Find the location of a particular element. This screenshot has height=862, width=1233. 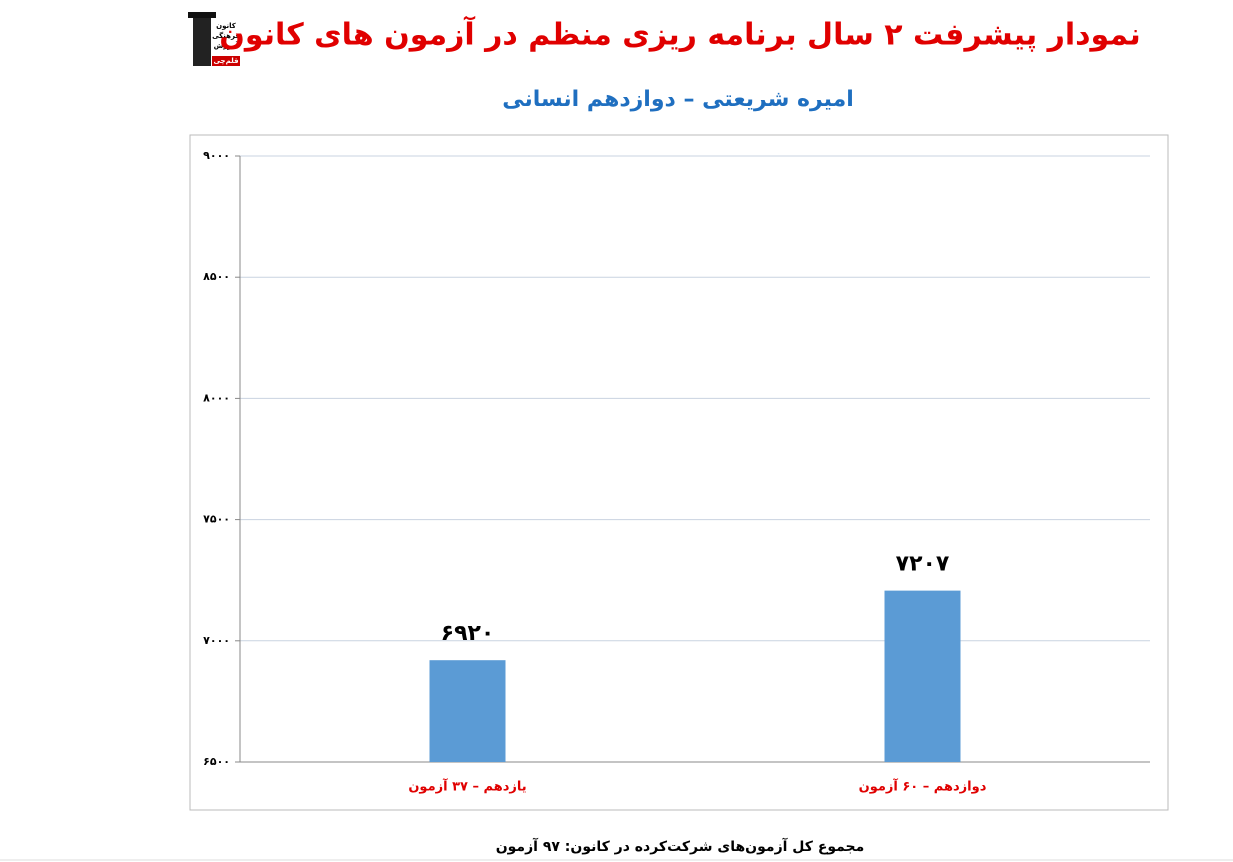

y-tick-label: ۶۵۰۰ is located at coordinates (216, 761).